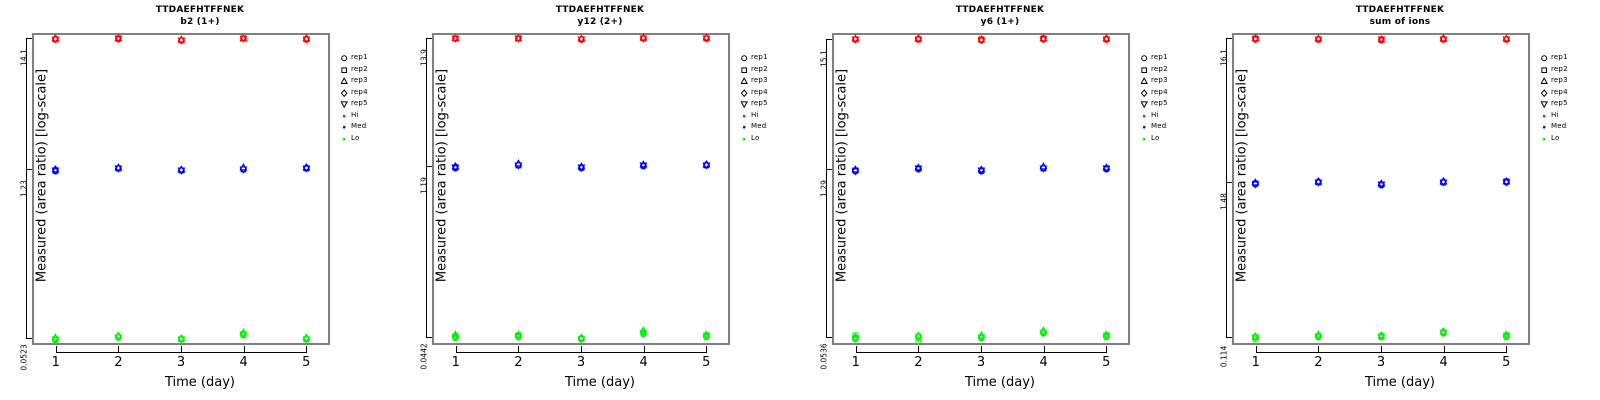  What do you see at coordinates (824, 188) in the screenshot?
I see `y-tick-label: 1.29` at bounding box center [824, 188].